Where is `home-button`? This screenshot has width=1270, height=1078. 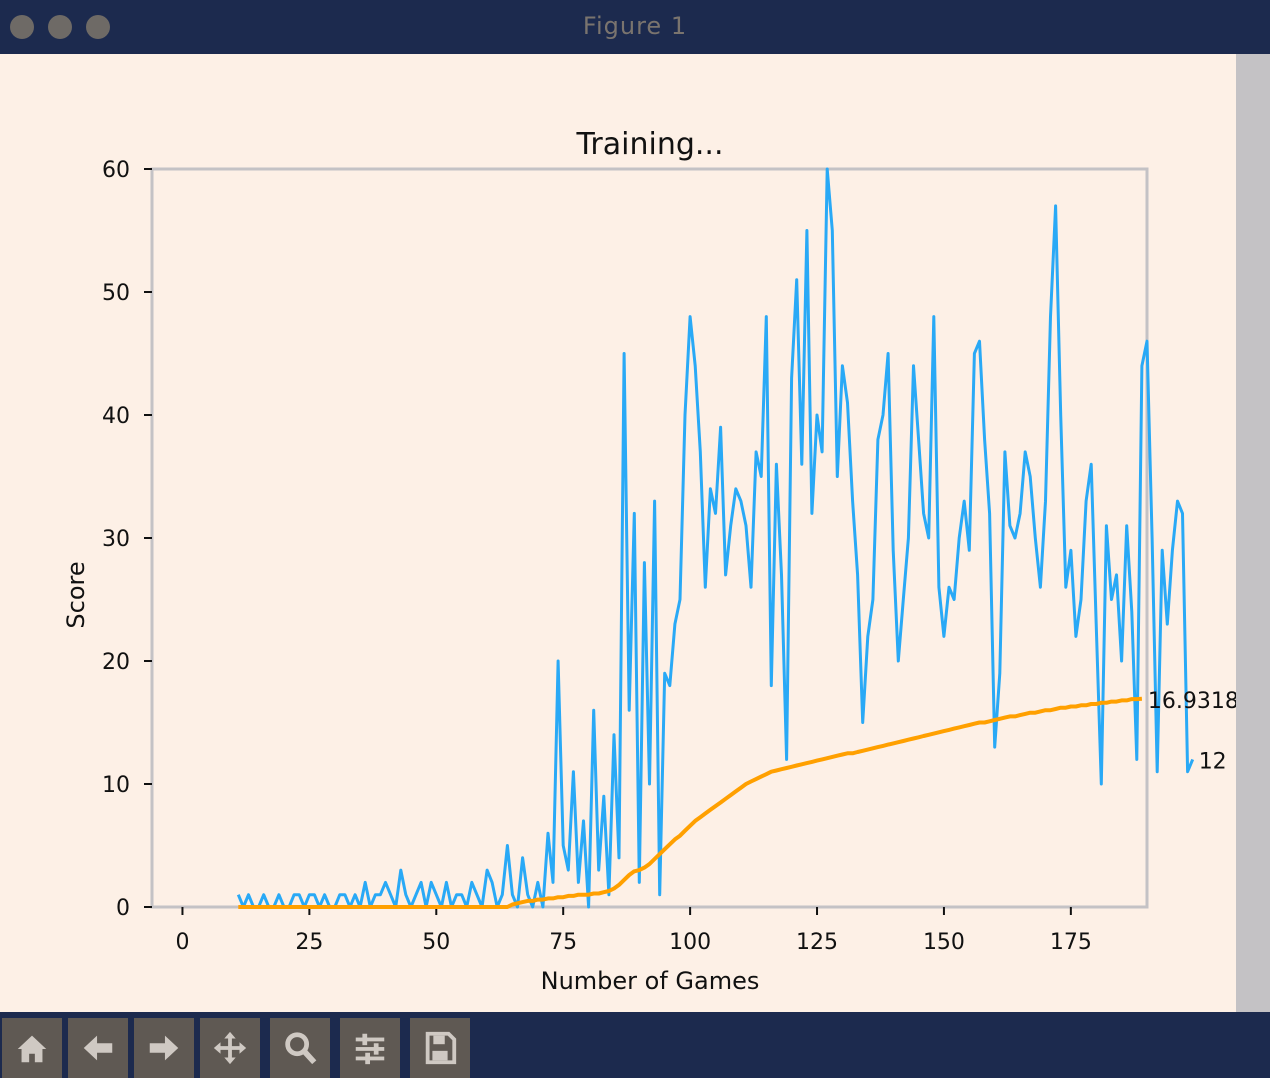 home-button is located at coordinates (32, 1048).